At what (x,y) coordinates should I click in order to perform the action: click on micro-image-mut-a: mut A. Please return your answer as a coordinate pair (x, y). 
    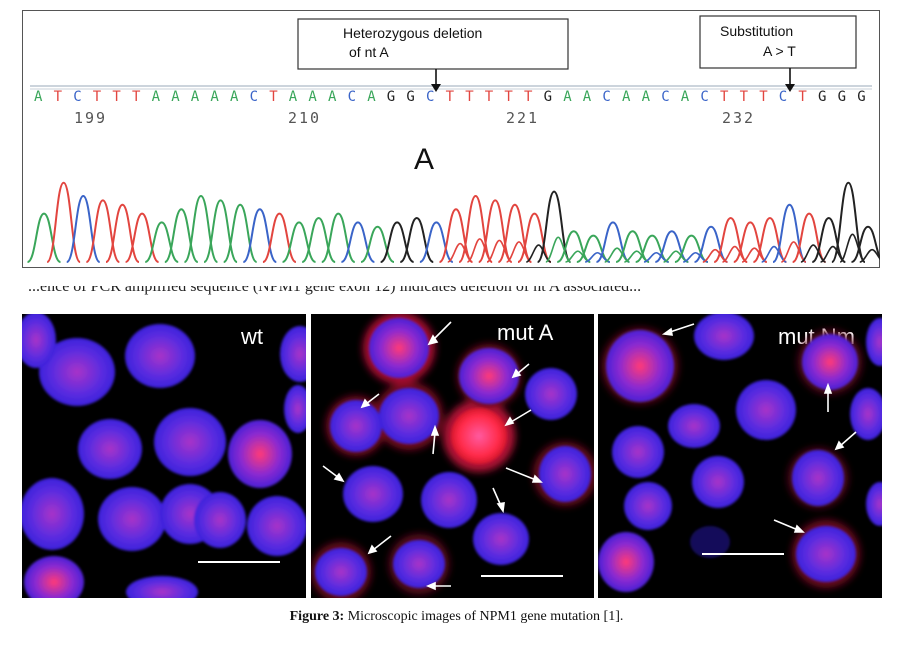
    Looking at the image, I should click on (452, 456).